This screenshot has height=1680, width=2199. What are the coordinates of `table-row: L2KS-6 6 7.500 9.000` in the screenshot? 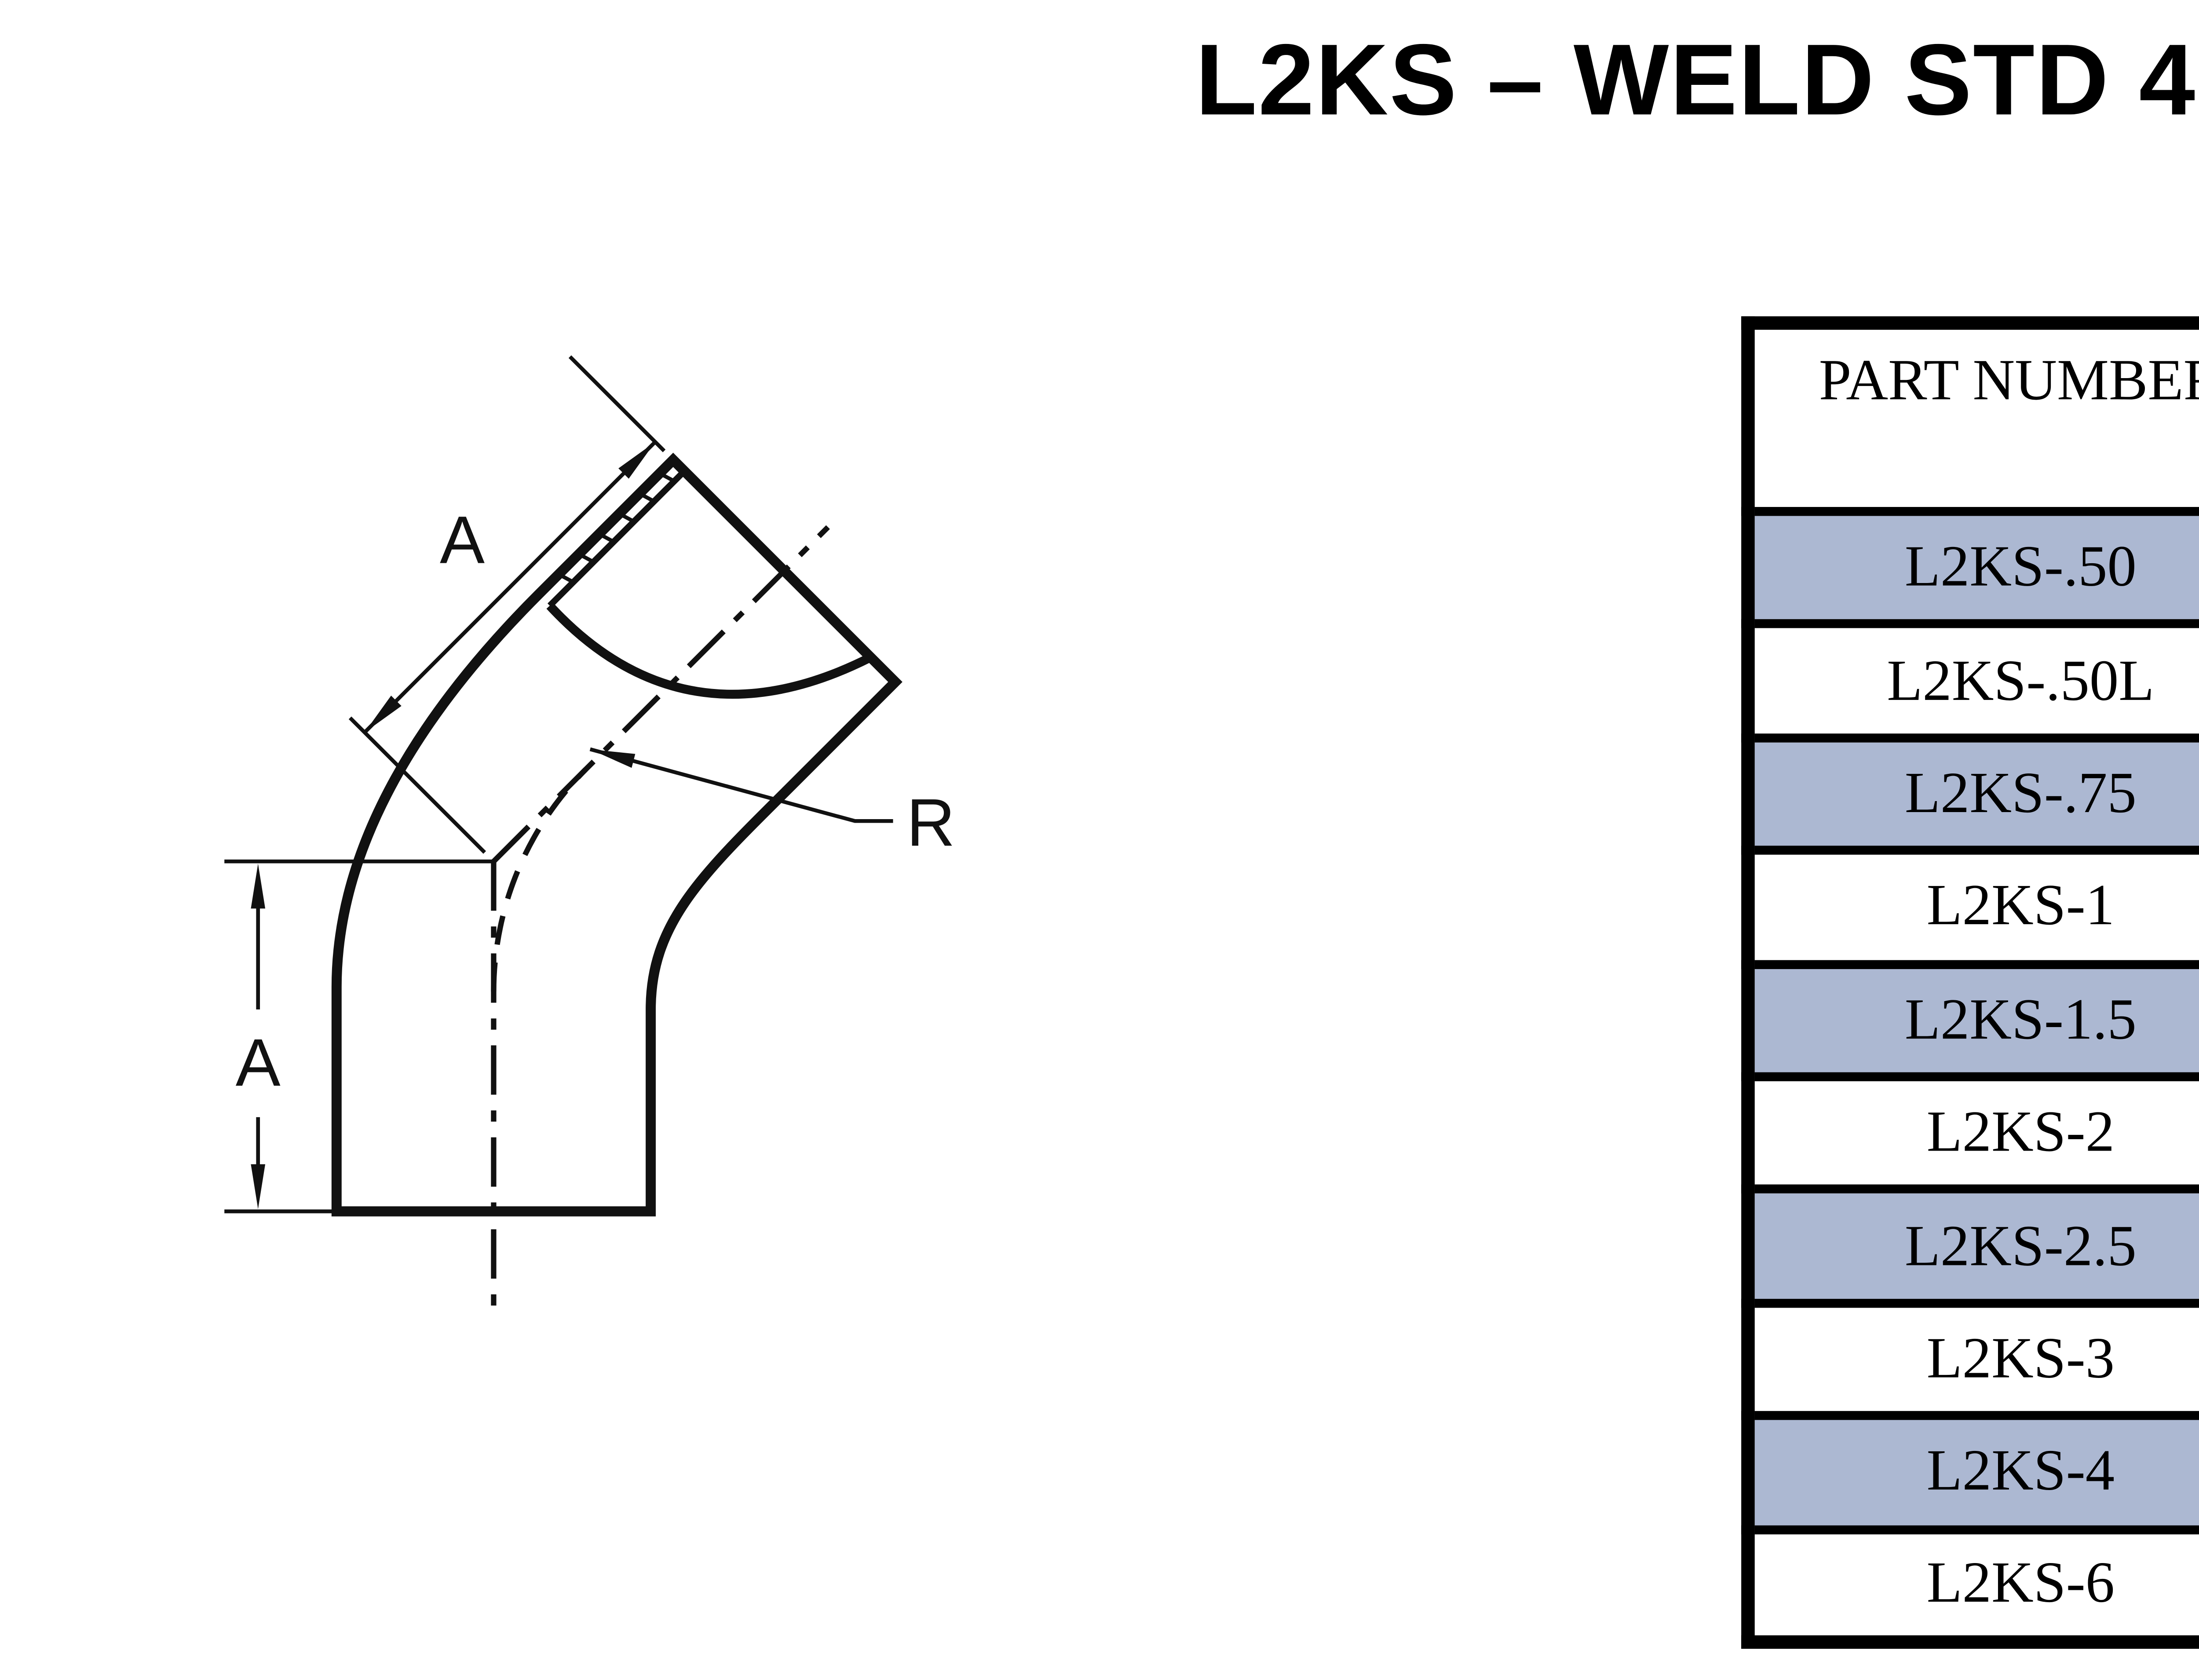 It's located at (1971, 1586).